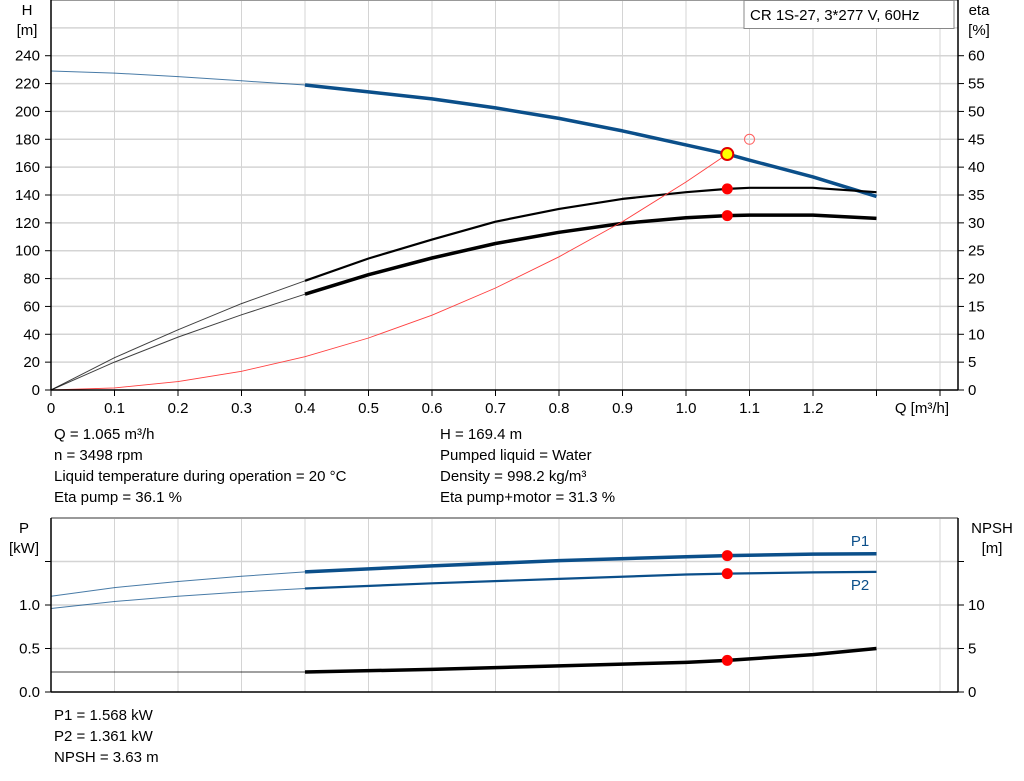 Image resolution: width=1024 pixels, height=781 pixels. I want to click on y-axis-label-right: NPSH, so click(992, 528).